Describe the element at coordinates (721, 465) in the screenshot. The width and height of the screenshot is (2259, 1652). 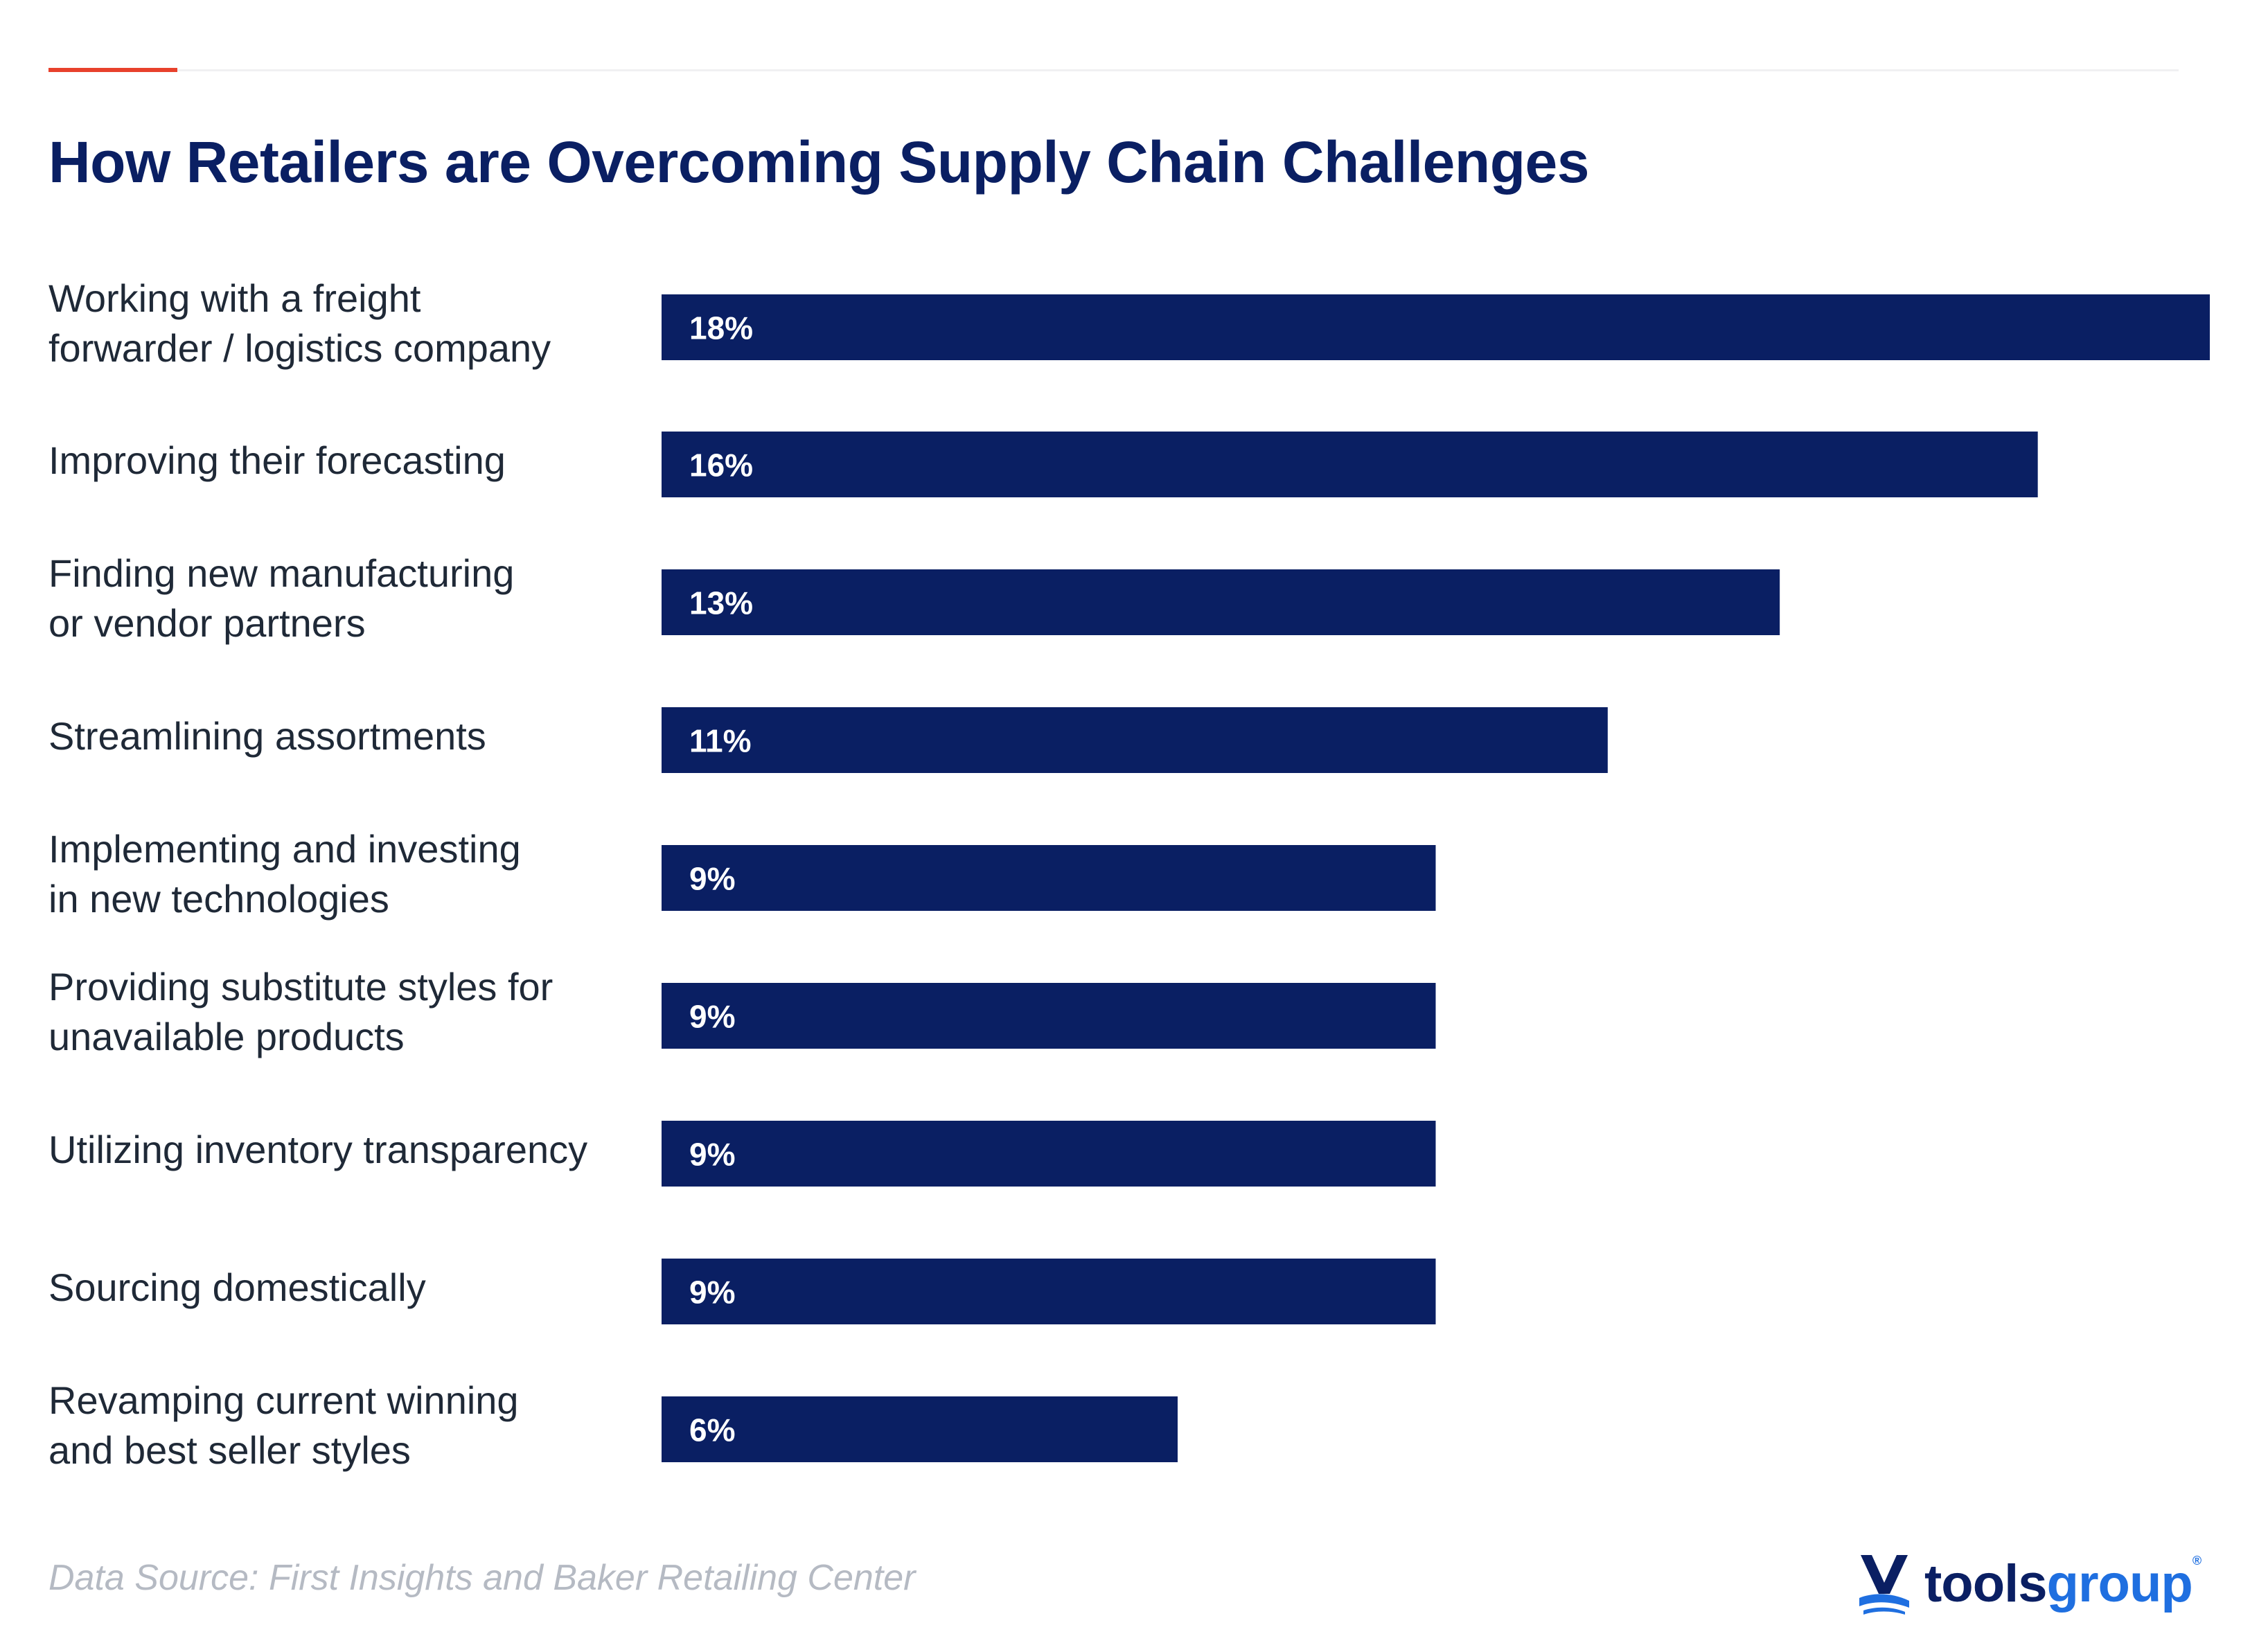
I see `bar-value-label: 16%` at that location.